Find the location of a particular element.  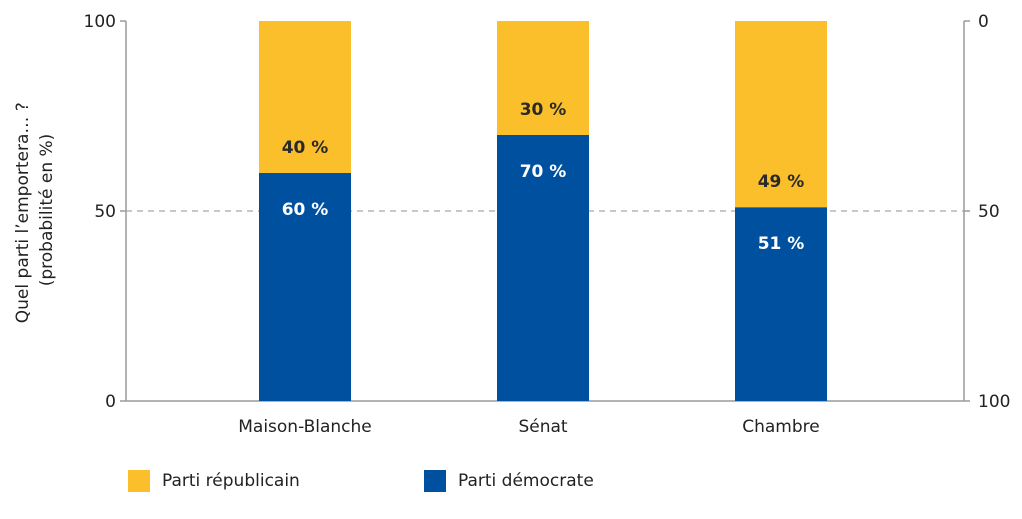

left-tick-label: 0 is located at coordinates (110, 402).